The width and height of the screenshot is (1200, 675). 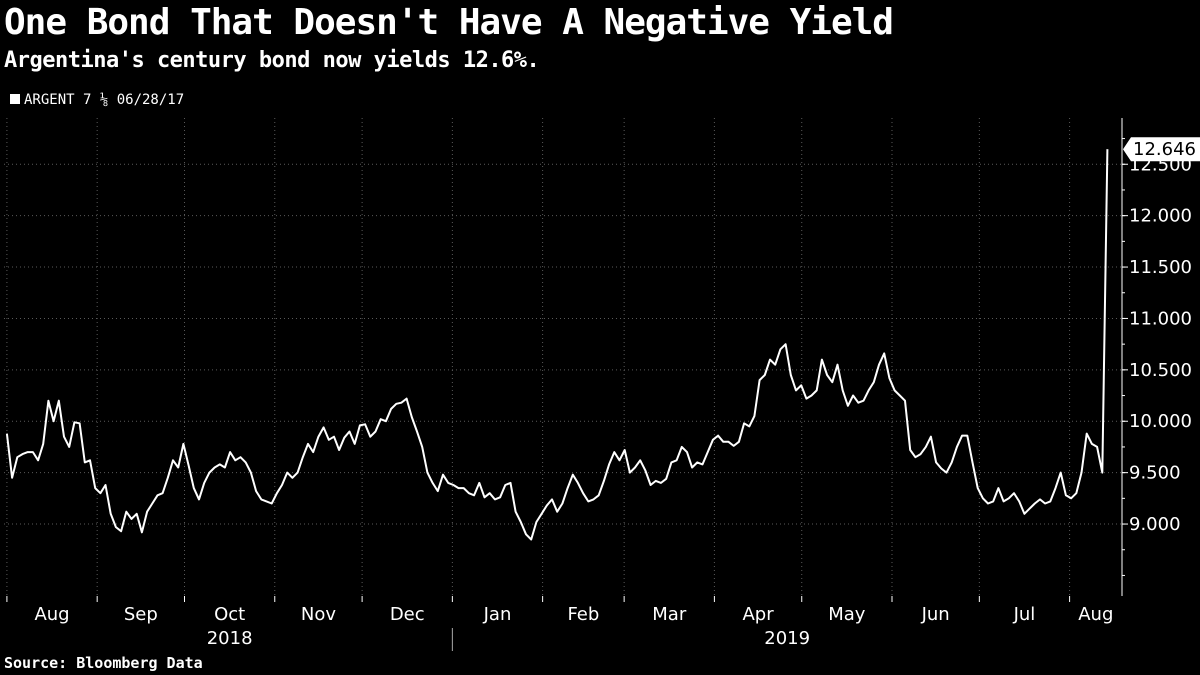 What do you see at coordinates (1024, 614) in the screenshot?
I see `x-tick-label: Jul` at bounding box center [1024, 614].